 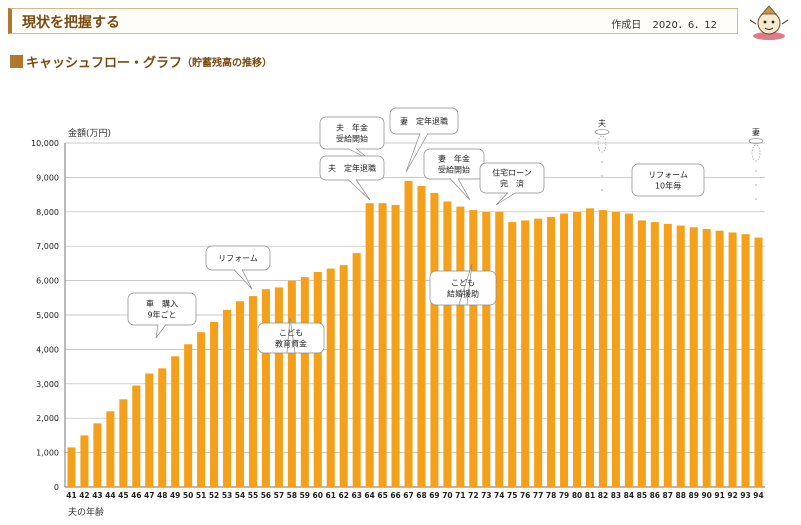 I want to click on x-tick-label: 91, so click(x=719, y=495).